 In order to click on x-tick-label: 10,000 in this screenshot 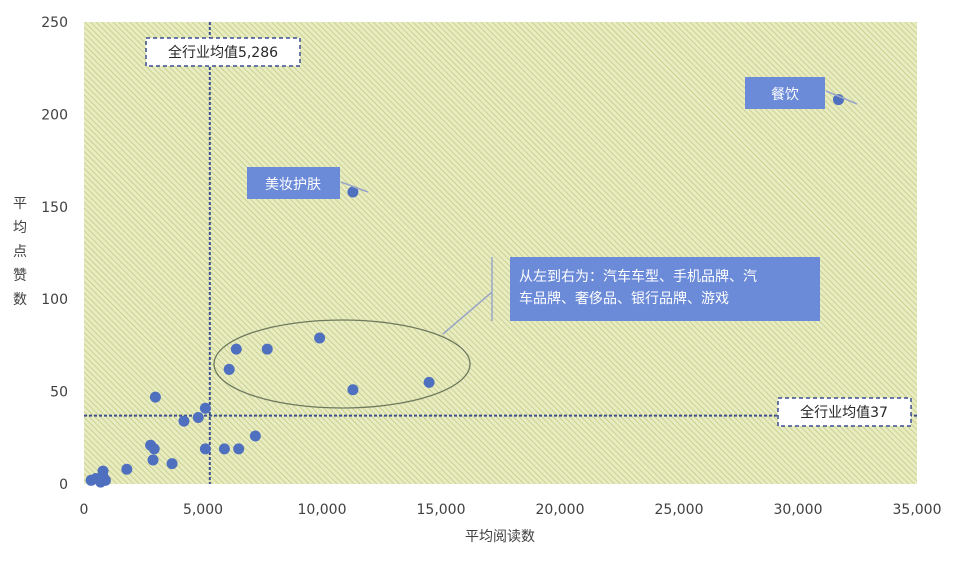, I will do `click(322, 510)`.